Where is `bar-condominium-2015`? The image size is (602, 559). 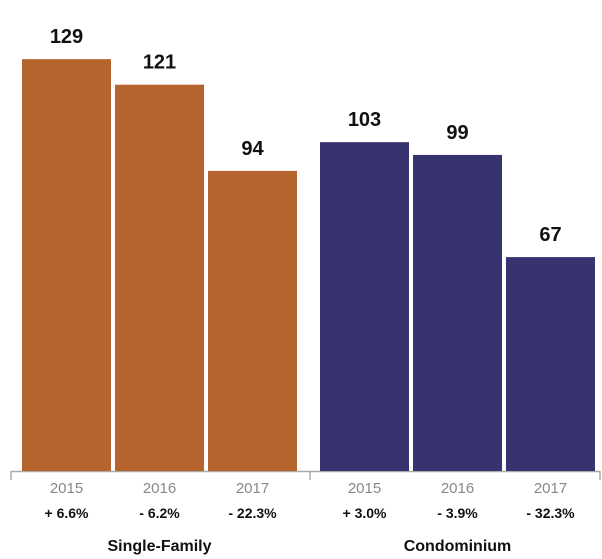 bar-condominium-2015 is located at coordinates (364, 306).